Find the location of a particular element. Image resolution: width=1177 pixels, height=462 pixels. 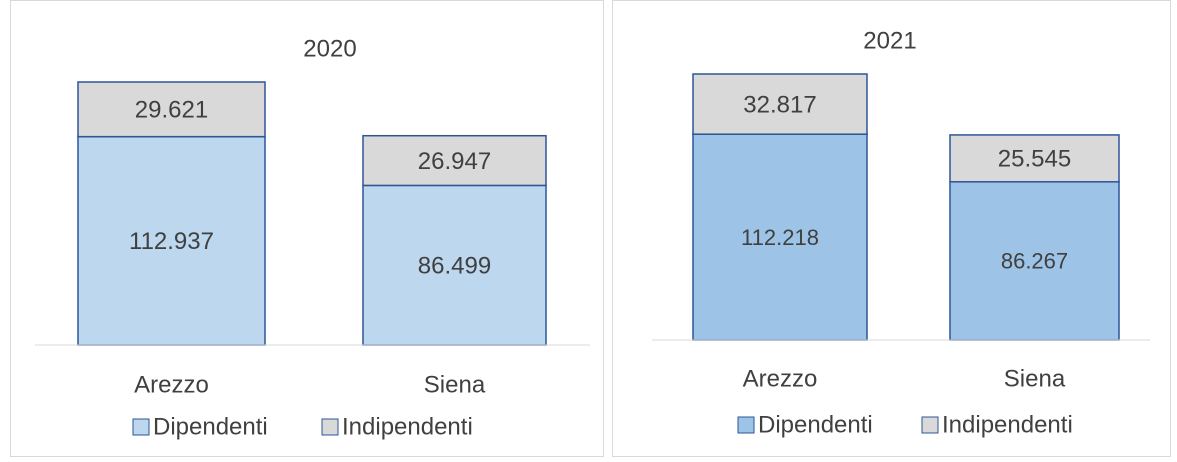

data-label: 26.947 is located at coordinates (454, 161).